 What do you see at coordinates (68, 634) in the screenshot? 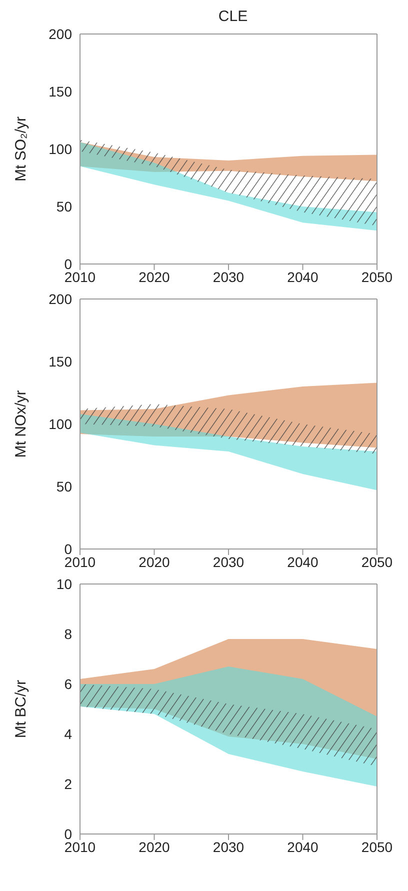
I see `y-tick-label: 8` at bounding box center [68, 634].